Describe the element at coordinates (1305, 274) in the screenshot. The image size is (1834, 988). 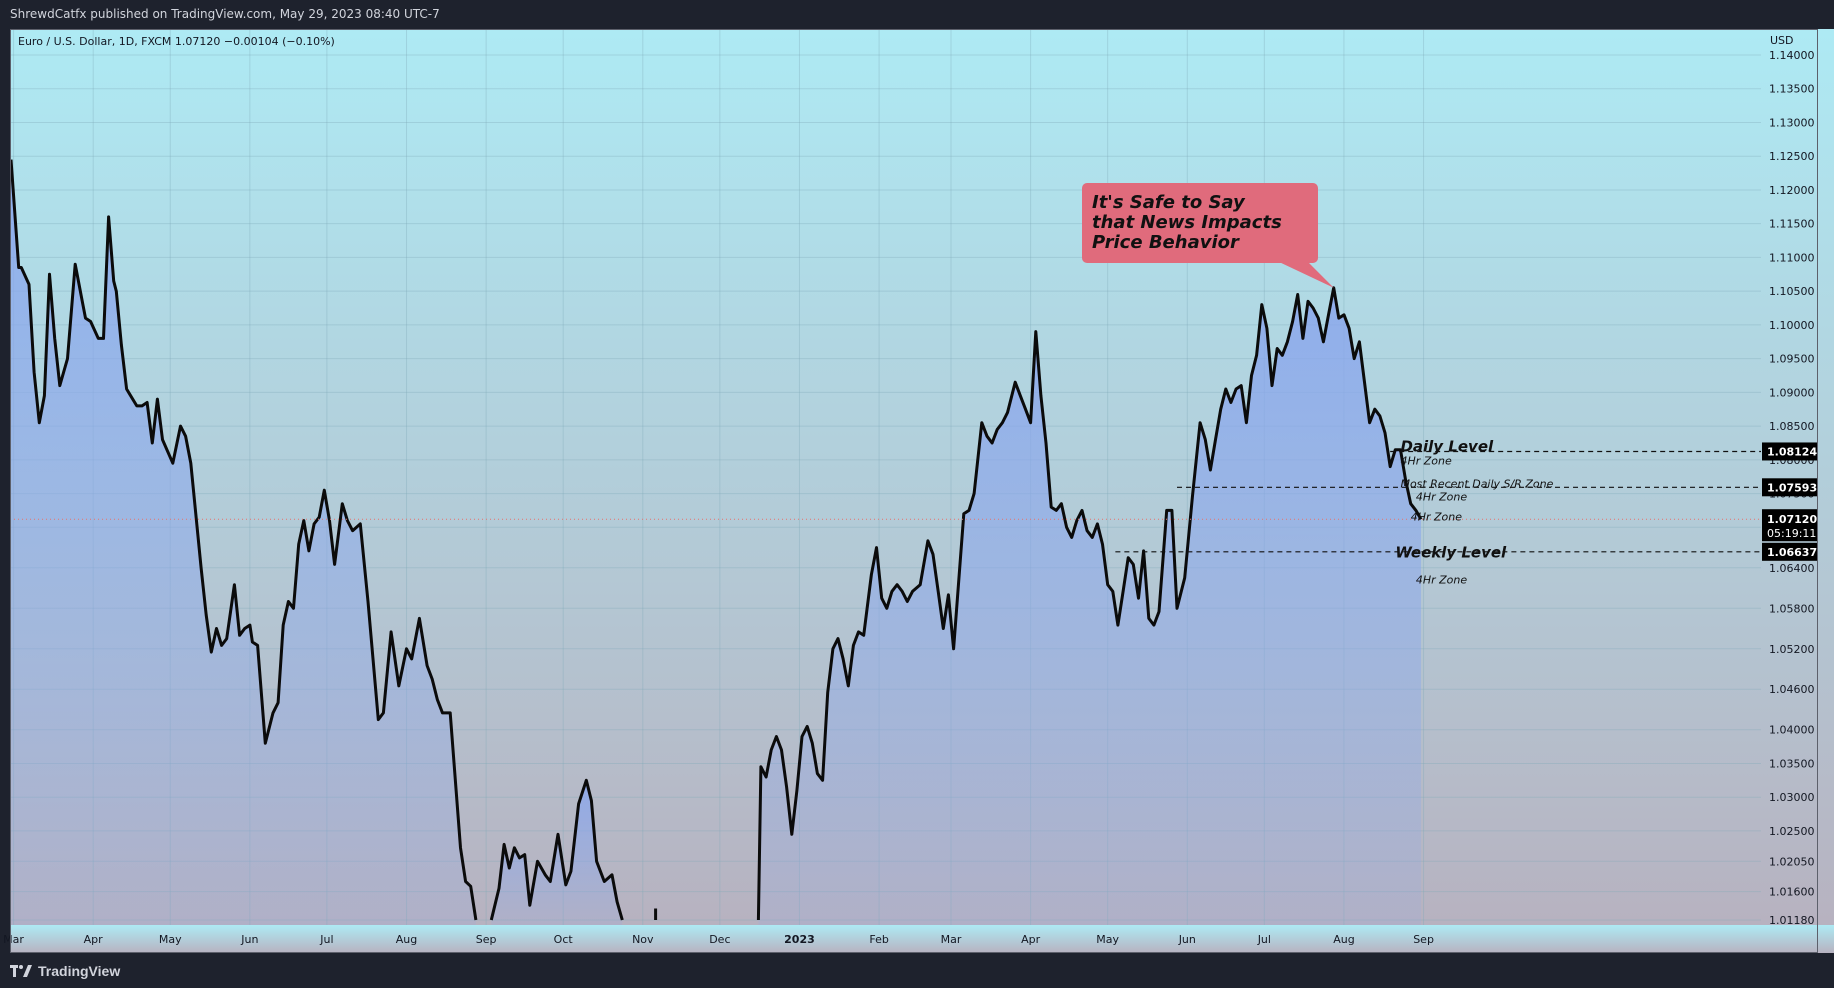
I see `callout-pointer` at that location.